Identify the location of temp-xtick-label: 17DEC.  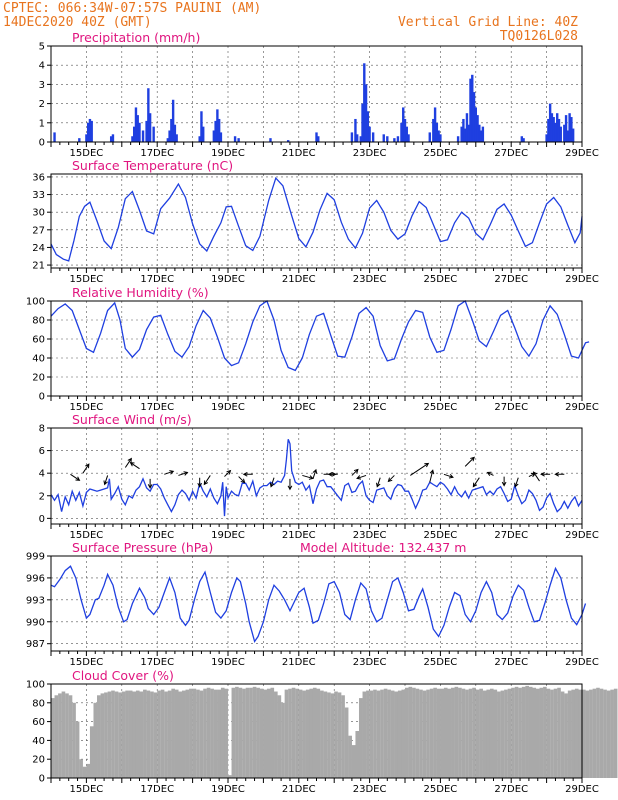
(157, 279).